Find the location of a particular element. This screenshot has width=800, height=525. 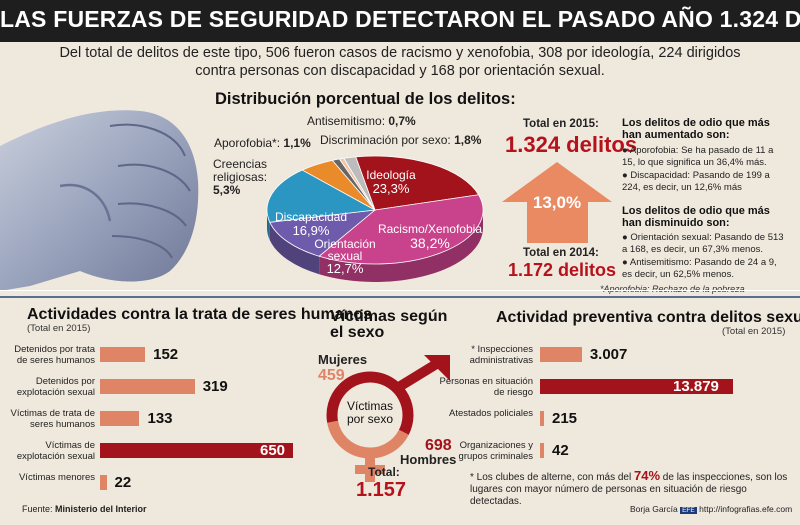

bar-category-label: Personas en situación de riesgo is located at coordinates (486, 387).